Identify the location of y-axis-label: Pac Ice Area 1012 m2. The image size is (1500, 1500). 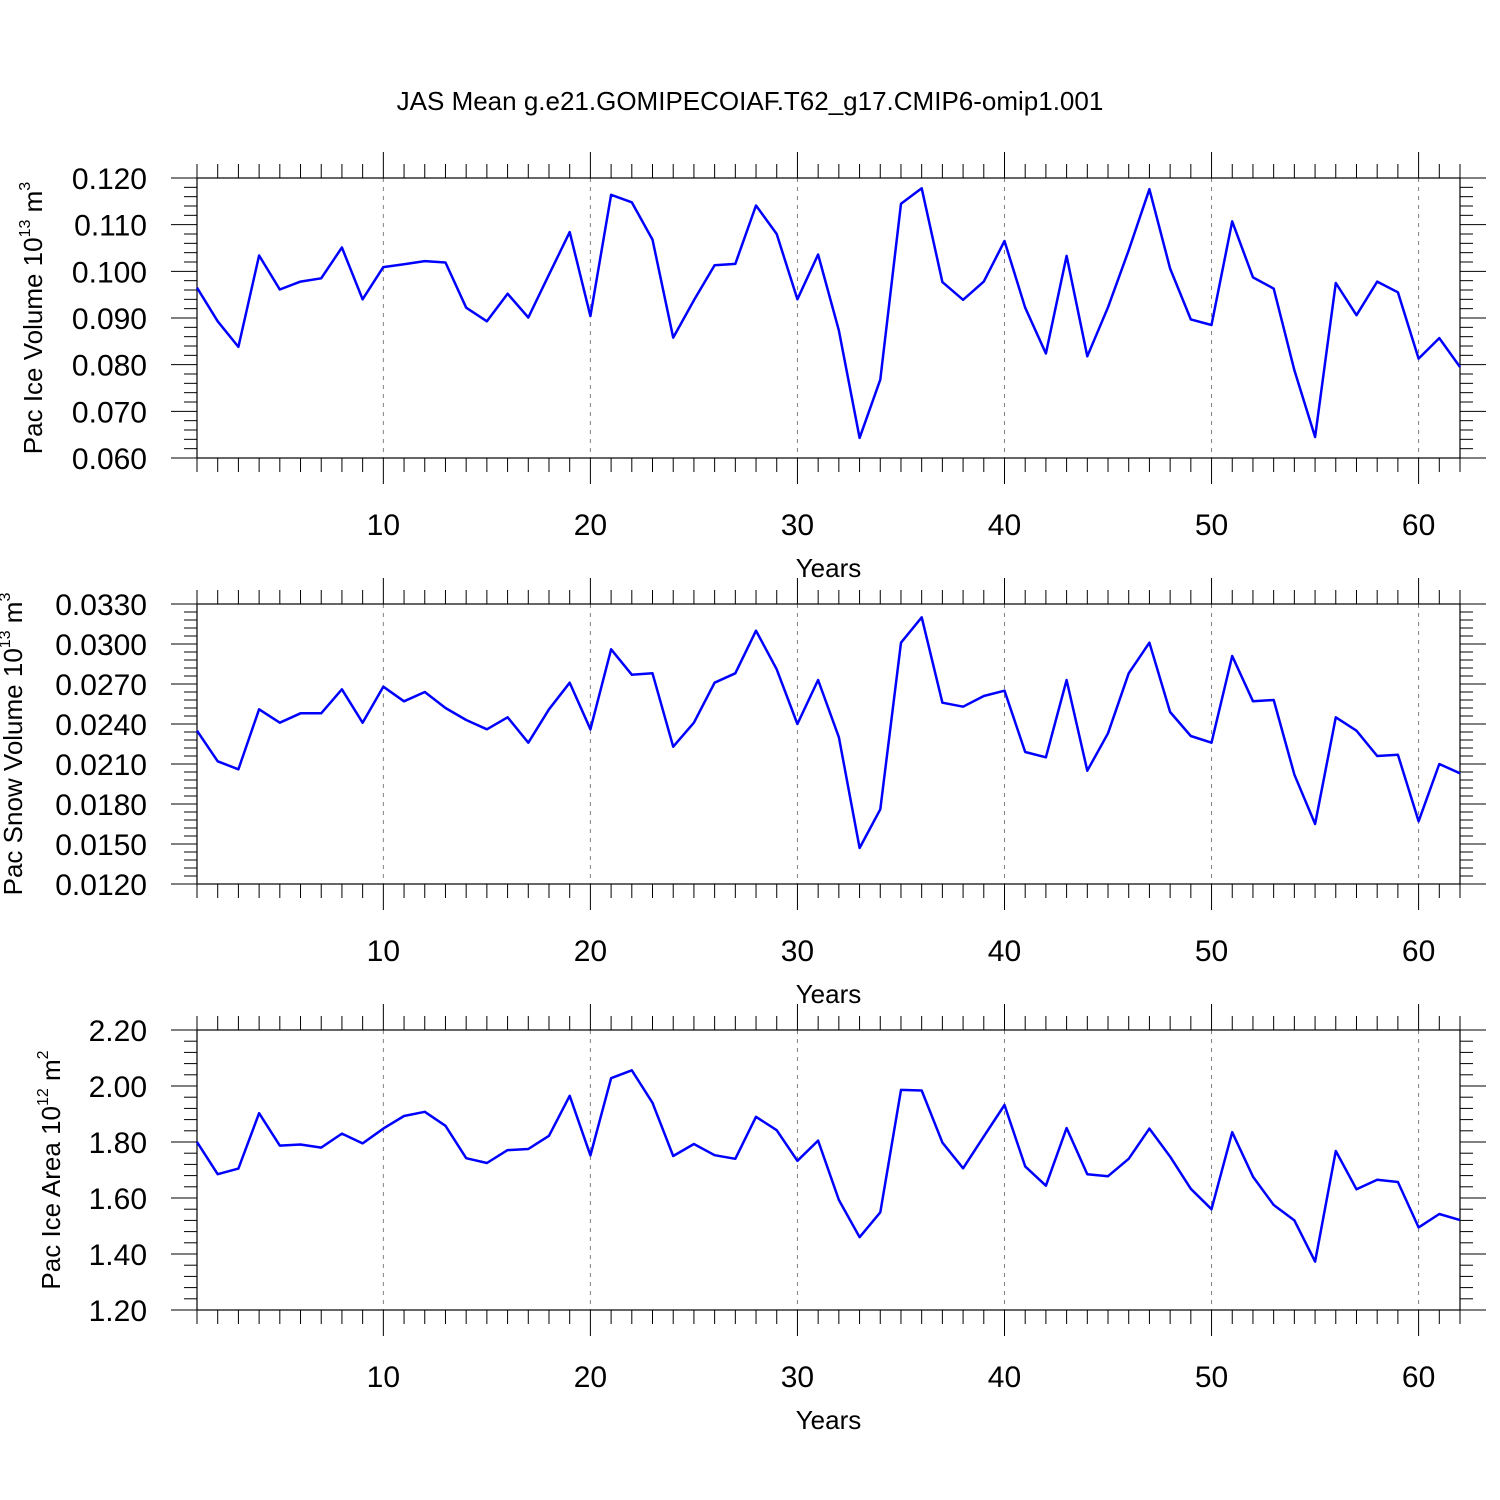
(50, 1169).